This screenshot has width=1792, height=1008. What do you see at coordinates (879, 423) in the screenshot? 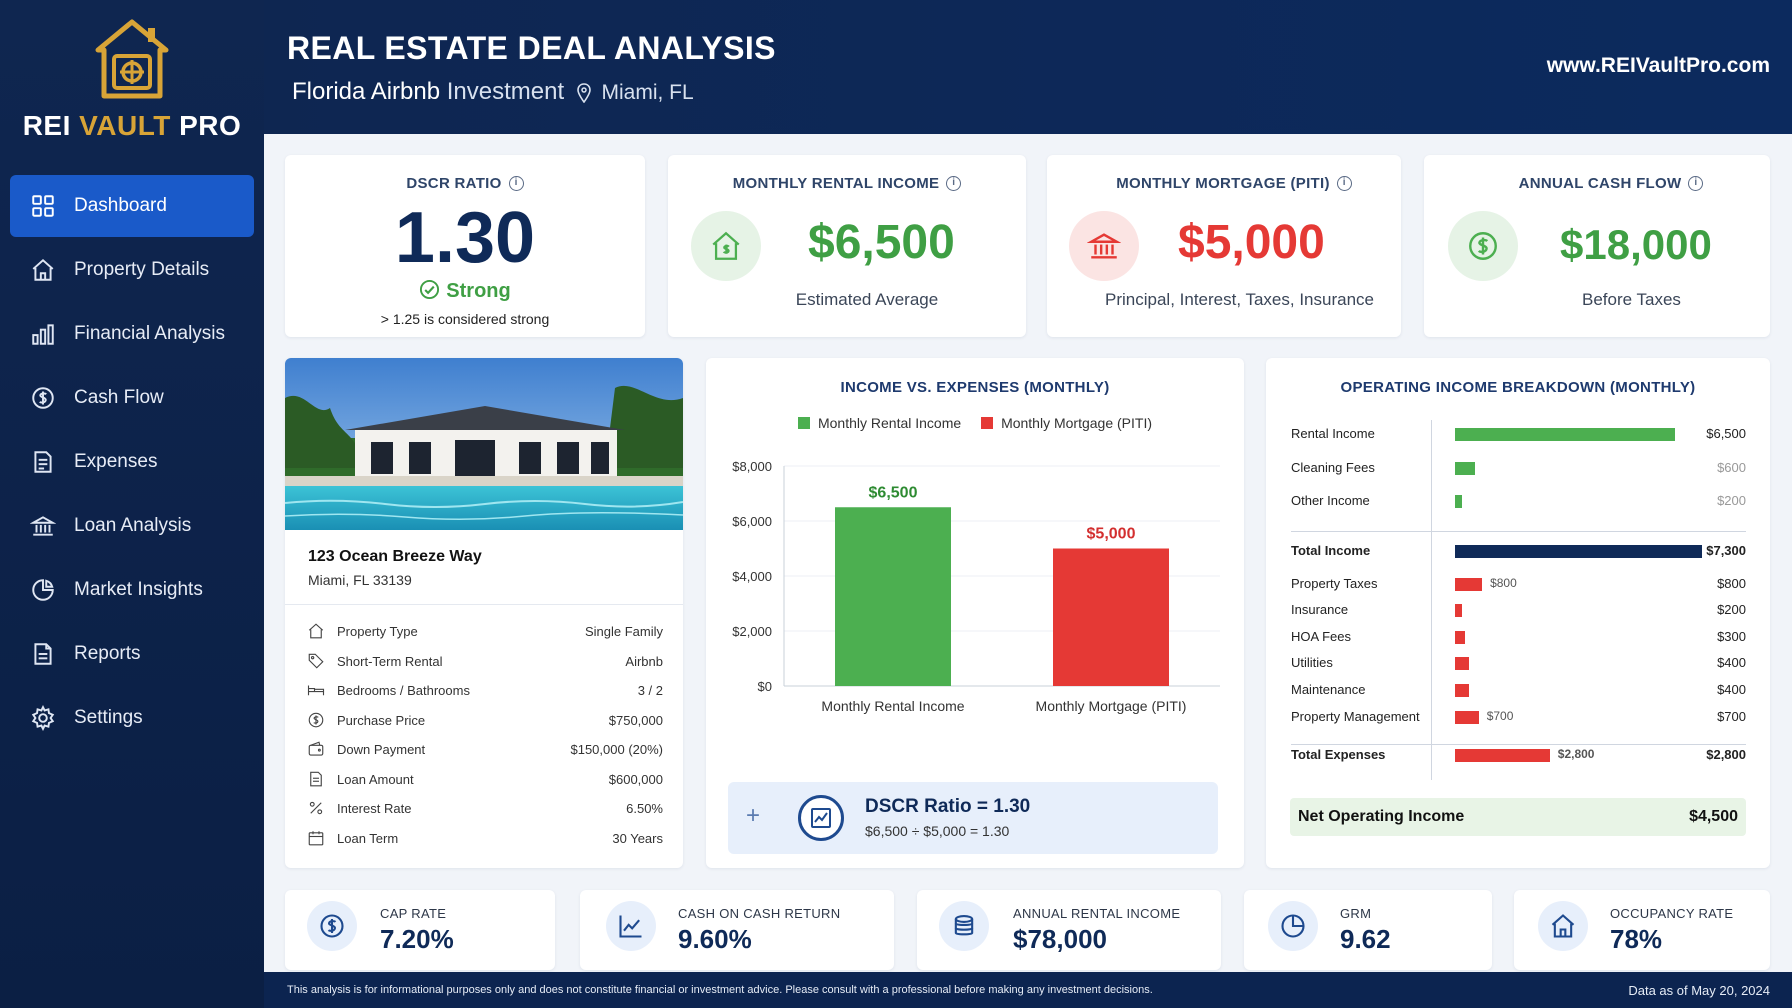
I see `legend-item-income: Monthly Rental Income` at bounding box center [879, 423].